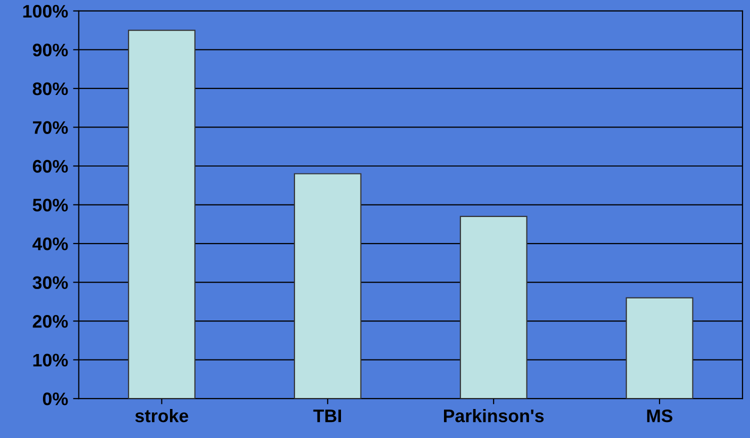  Describe the element at coordinates (50, 321) in the screenshot. I see `y-tick-label: 20%` at that location.